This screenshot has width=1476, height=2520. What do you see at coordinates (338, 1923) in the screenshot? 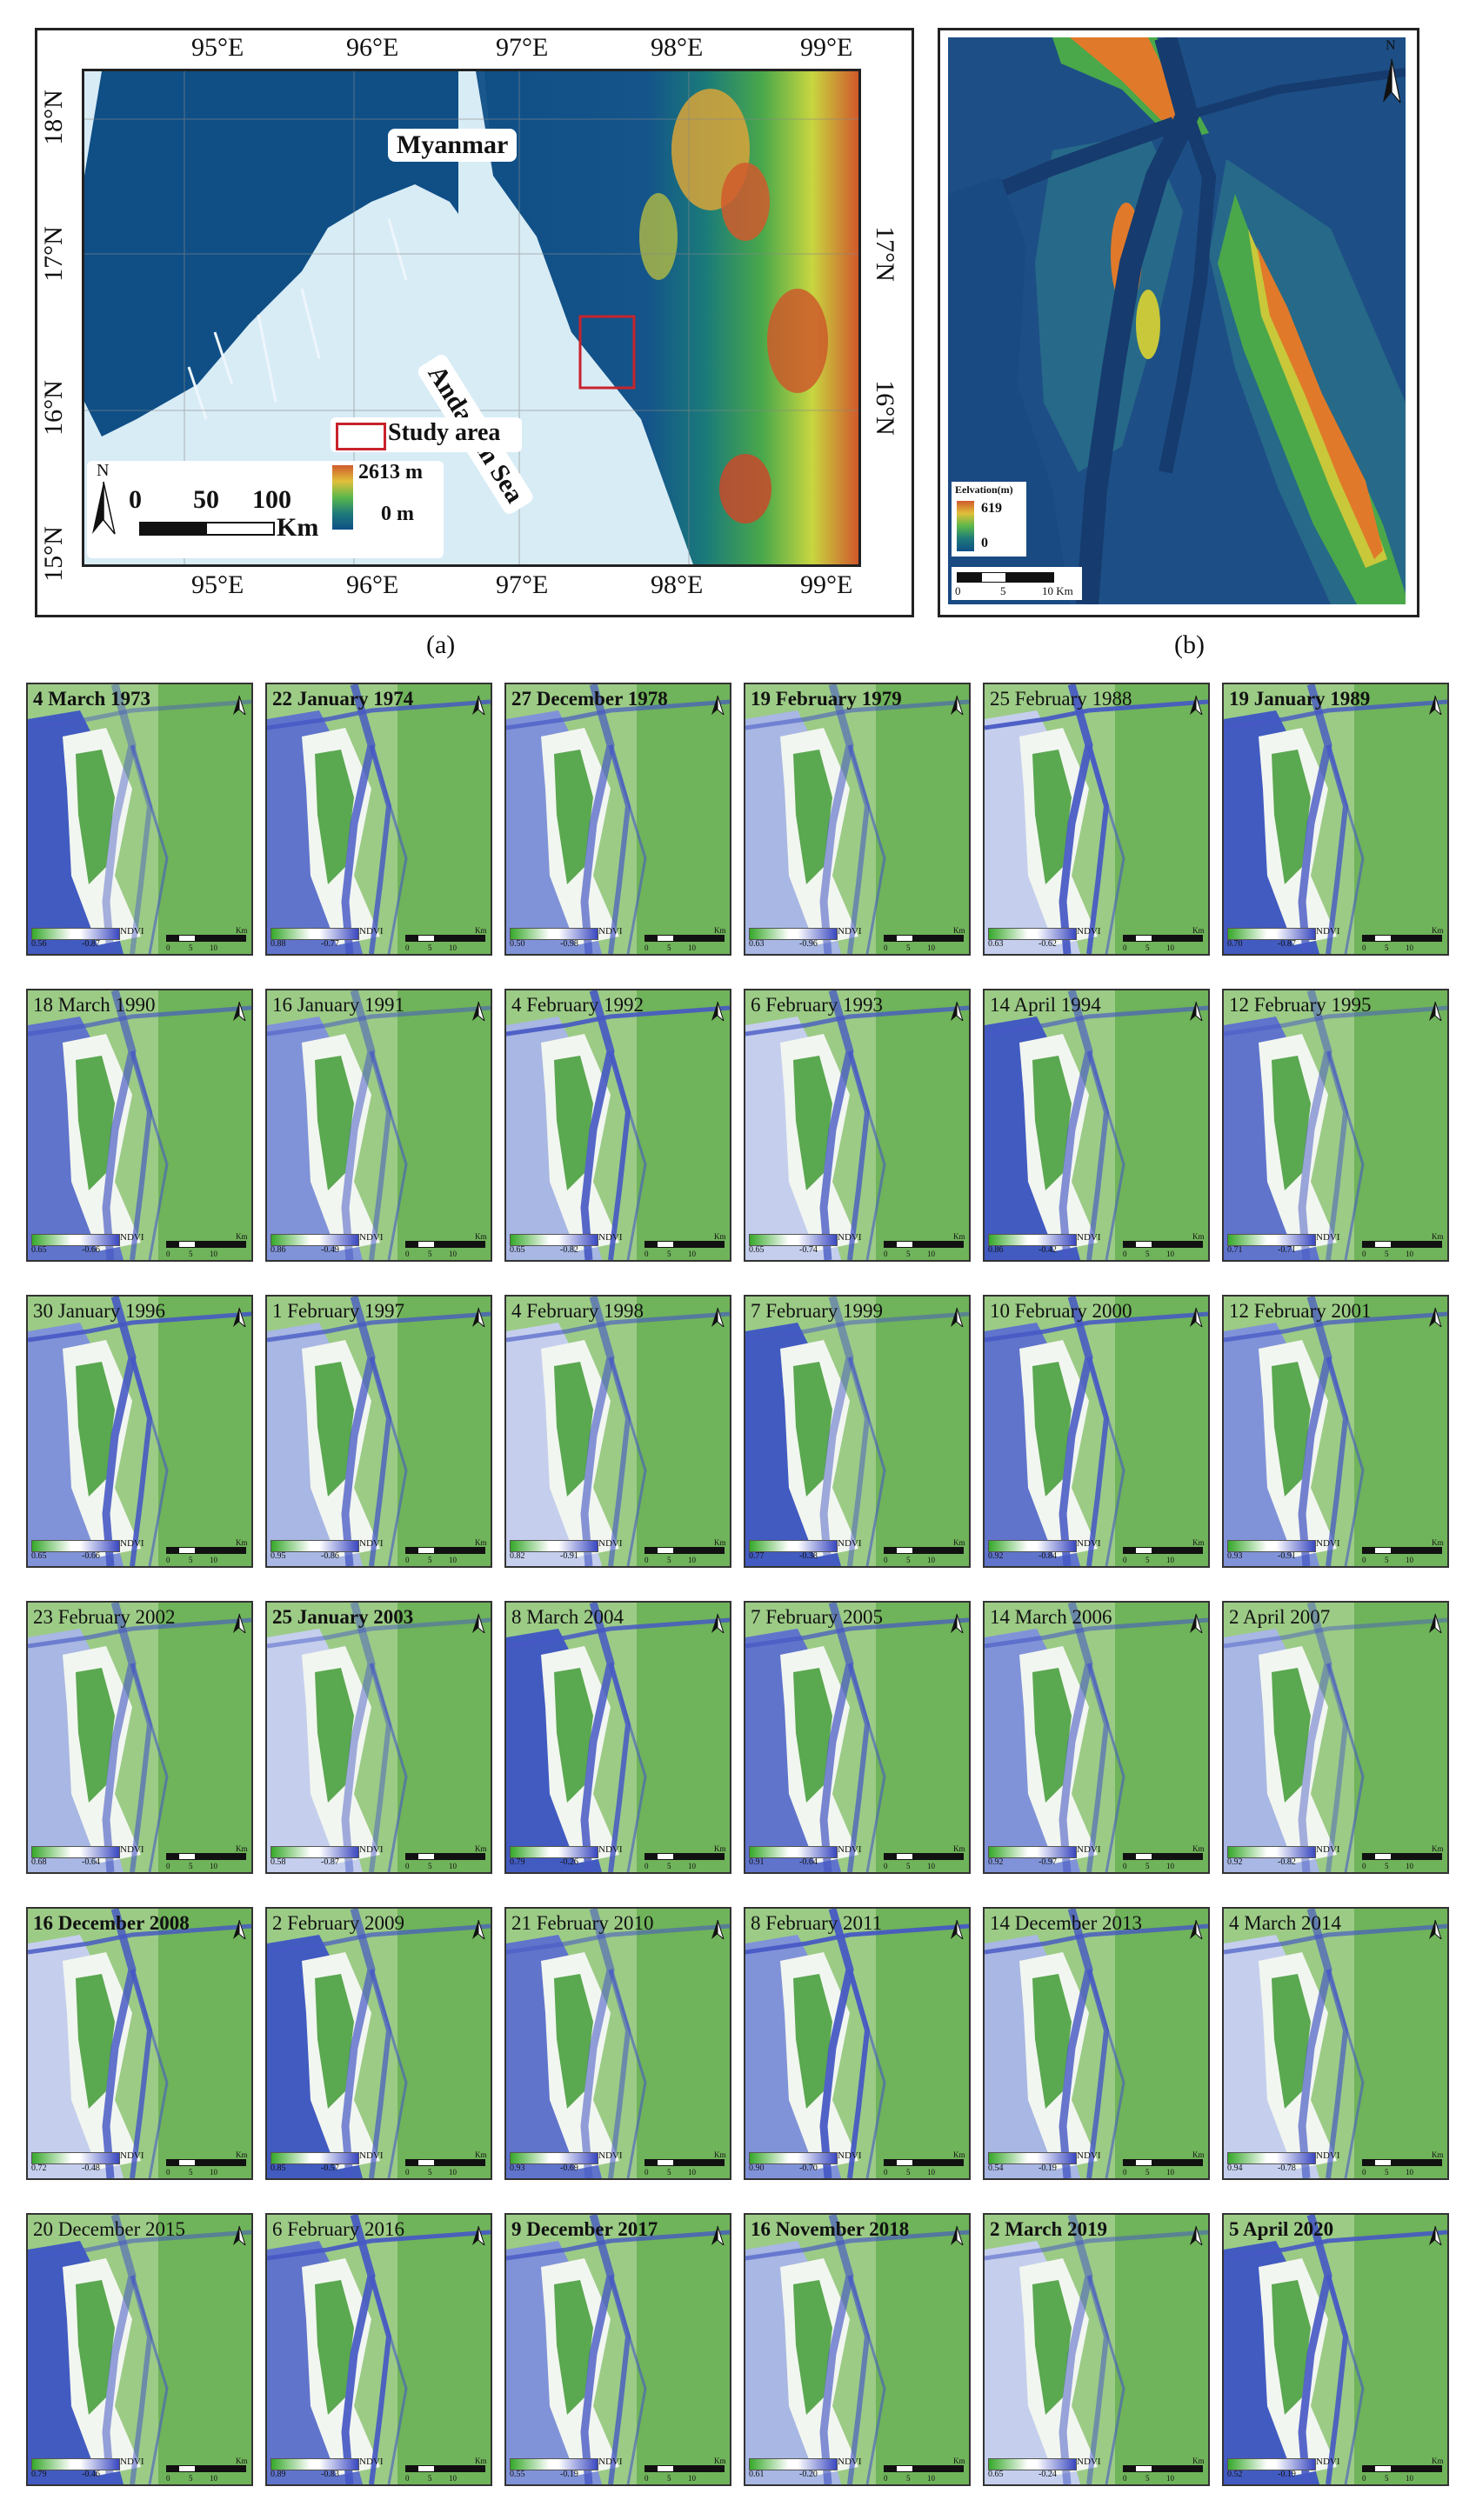
I see `tile-date: 2 February 2009` at bounding box center [338, 1923].